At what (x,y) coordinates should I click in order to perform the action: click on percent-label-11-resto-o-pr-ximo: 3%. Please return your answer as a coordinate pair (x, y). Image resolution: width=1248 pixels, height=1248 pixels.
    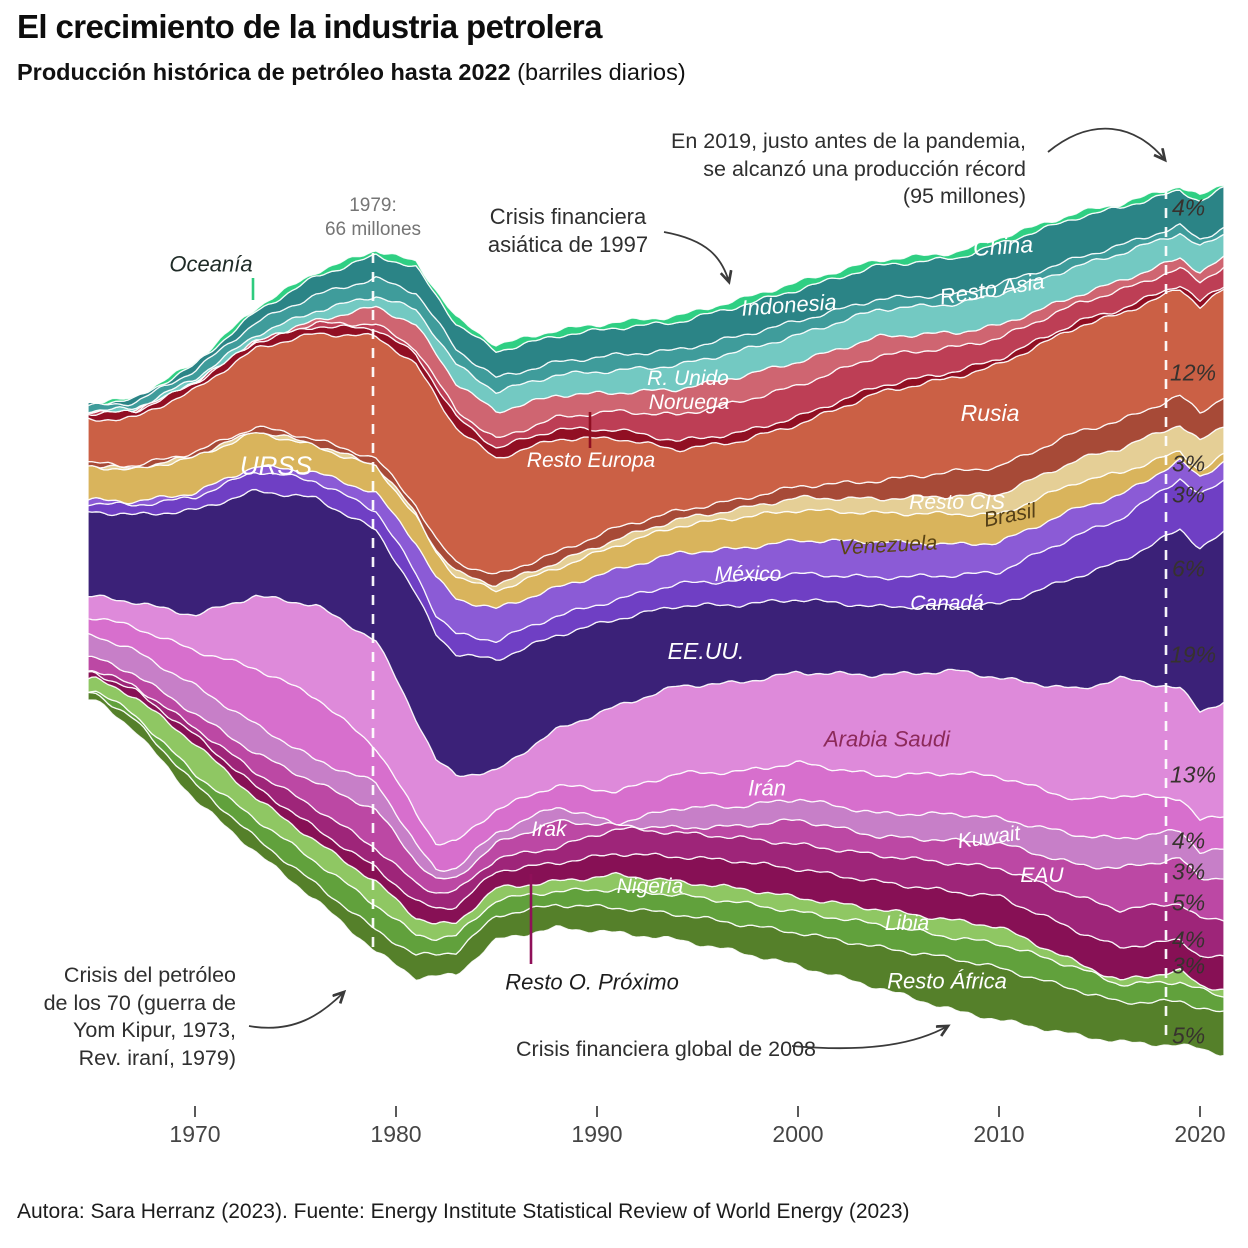
    Looking at the image, I should click on (1189, 965).